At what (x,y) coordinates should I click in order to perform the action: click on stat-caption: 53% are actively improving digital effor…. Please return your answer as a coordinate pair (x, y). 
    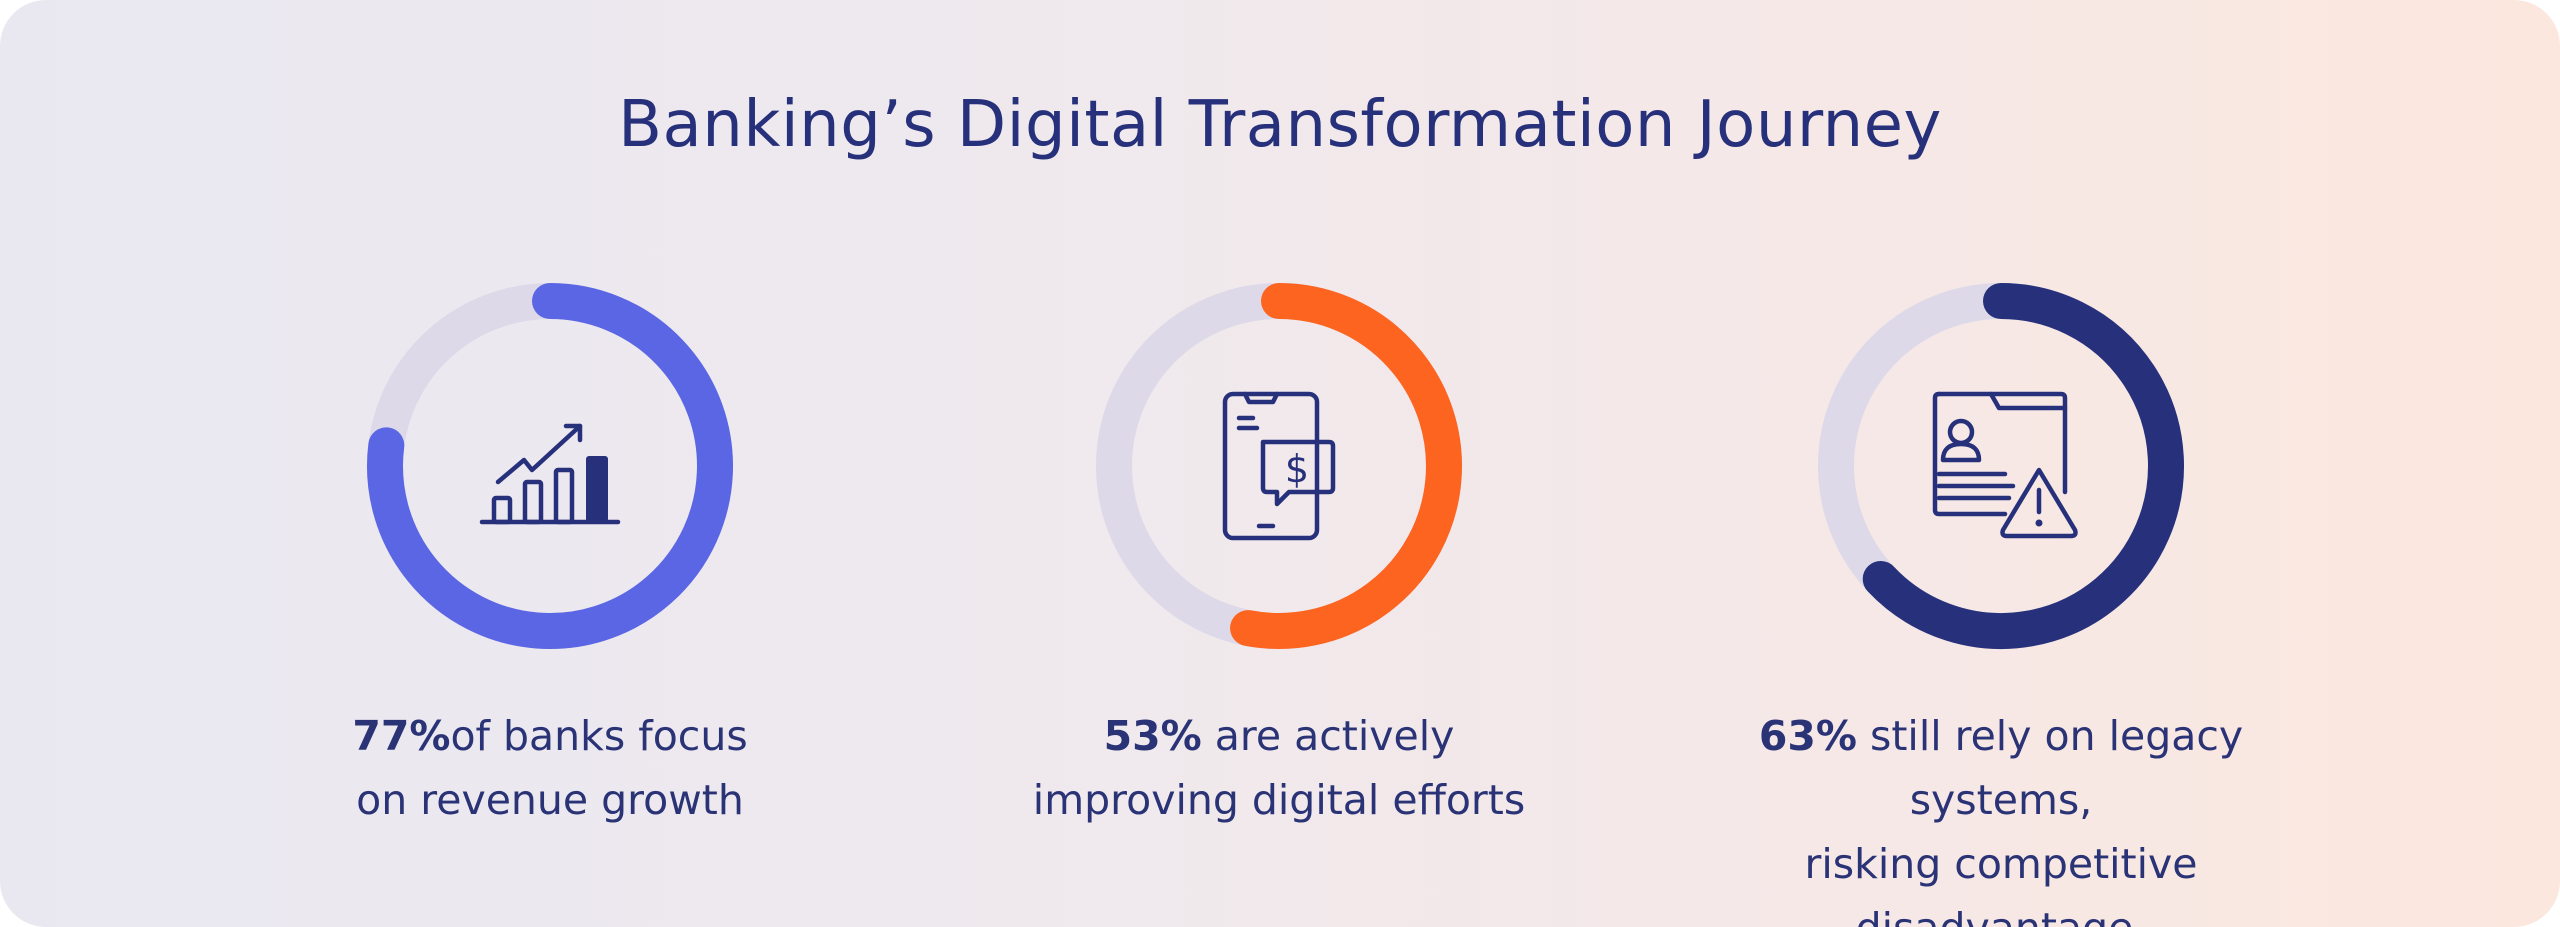
    Looking at the image, I should click on (1279, 768).